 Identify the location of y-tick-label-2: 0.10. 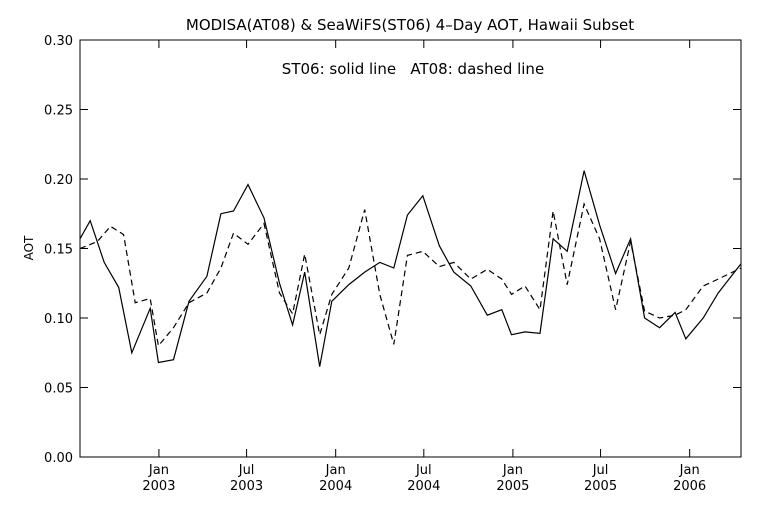
(58, 319).